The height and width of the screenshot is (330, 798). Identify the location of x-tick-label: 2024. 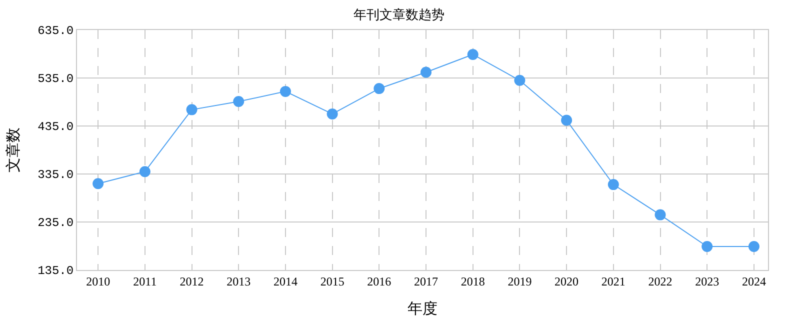
(754, 281).